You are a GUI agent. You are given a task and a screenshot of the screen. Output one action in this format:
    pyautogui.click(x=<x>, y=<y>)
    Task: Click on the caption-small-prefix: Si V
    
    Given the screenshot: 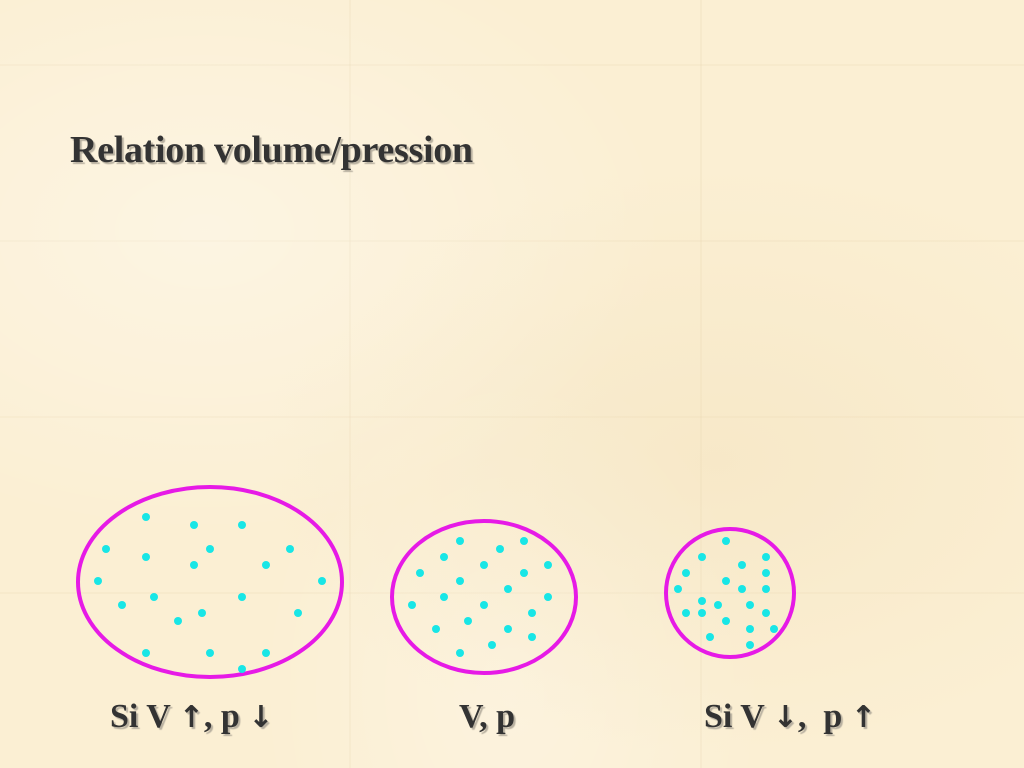 What is the action you would take?
    pyautogui.click(x=738, y=716)
    